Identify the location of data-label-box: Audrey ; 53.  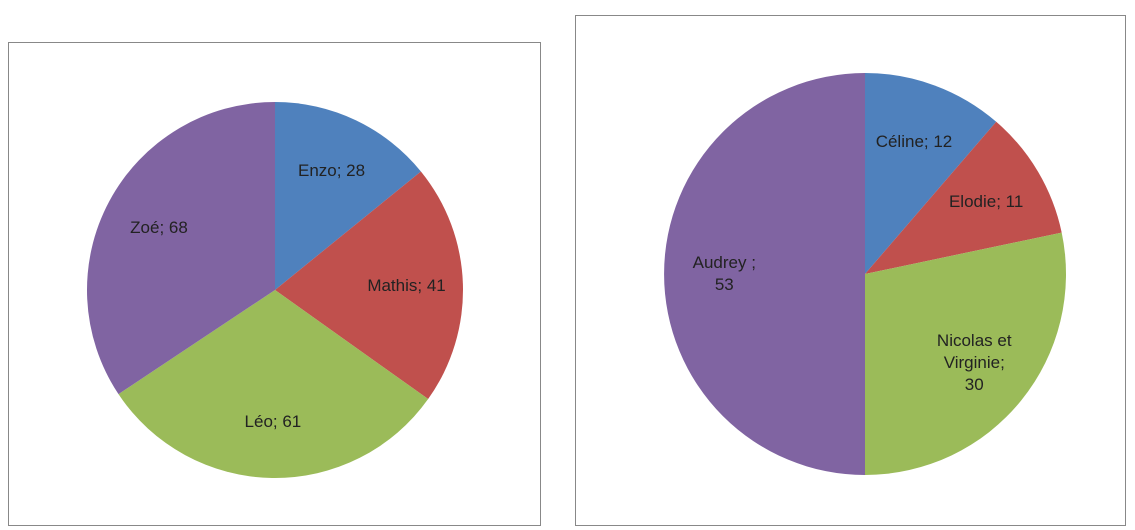
(724, 273).